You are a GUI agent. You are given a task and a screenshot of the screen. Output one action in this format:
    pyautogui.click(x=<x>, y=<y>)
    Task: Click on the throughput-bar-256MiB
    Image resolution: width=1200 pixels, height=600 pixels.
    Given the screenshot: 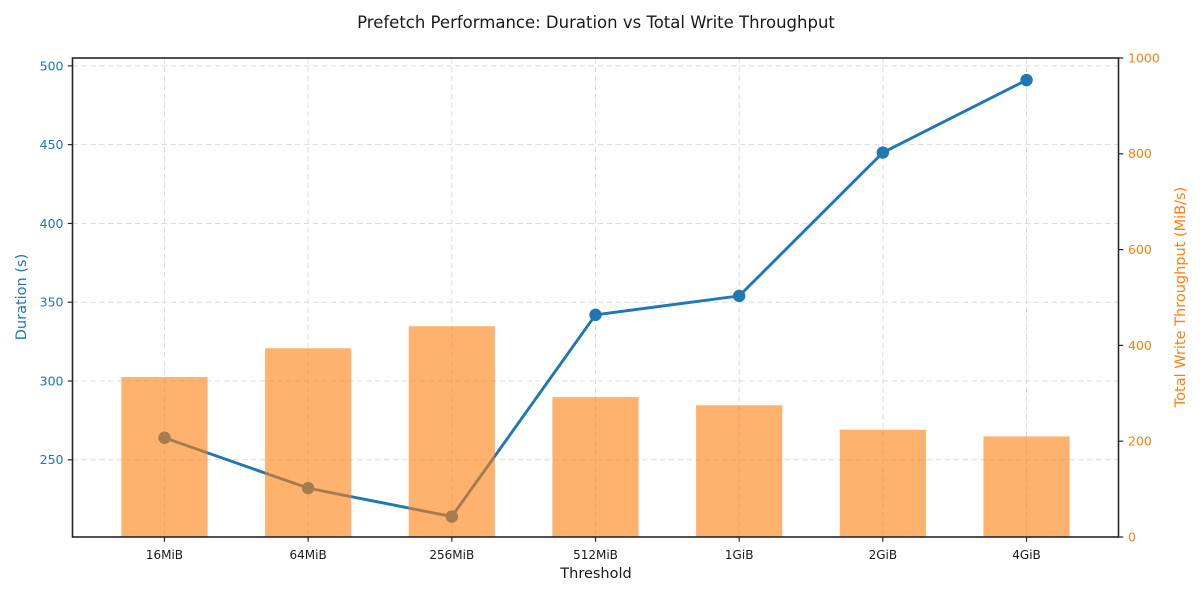 What is the action you would take?
    pyautogui.click(x=451, y=431)
    